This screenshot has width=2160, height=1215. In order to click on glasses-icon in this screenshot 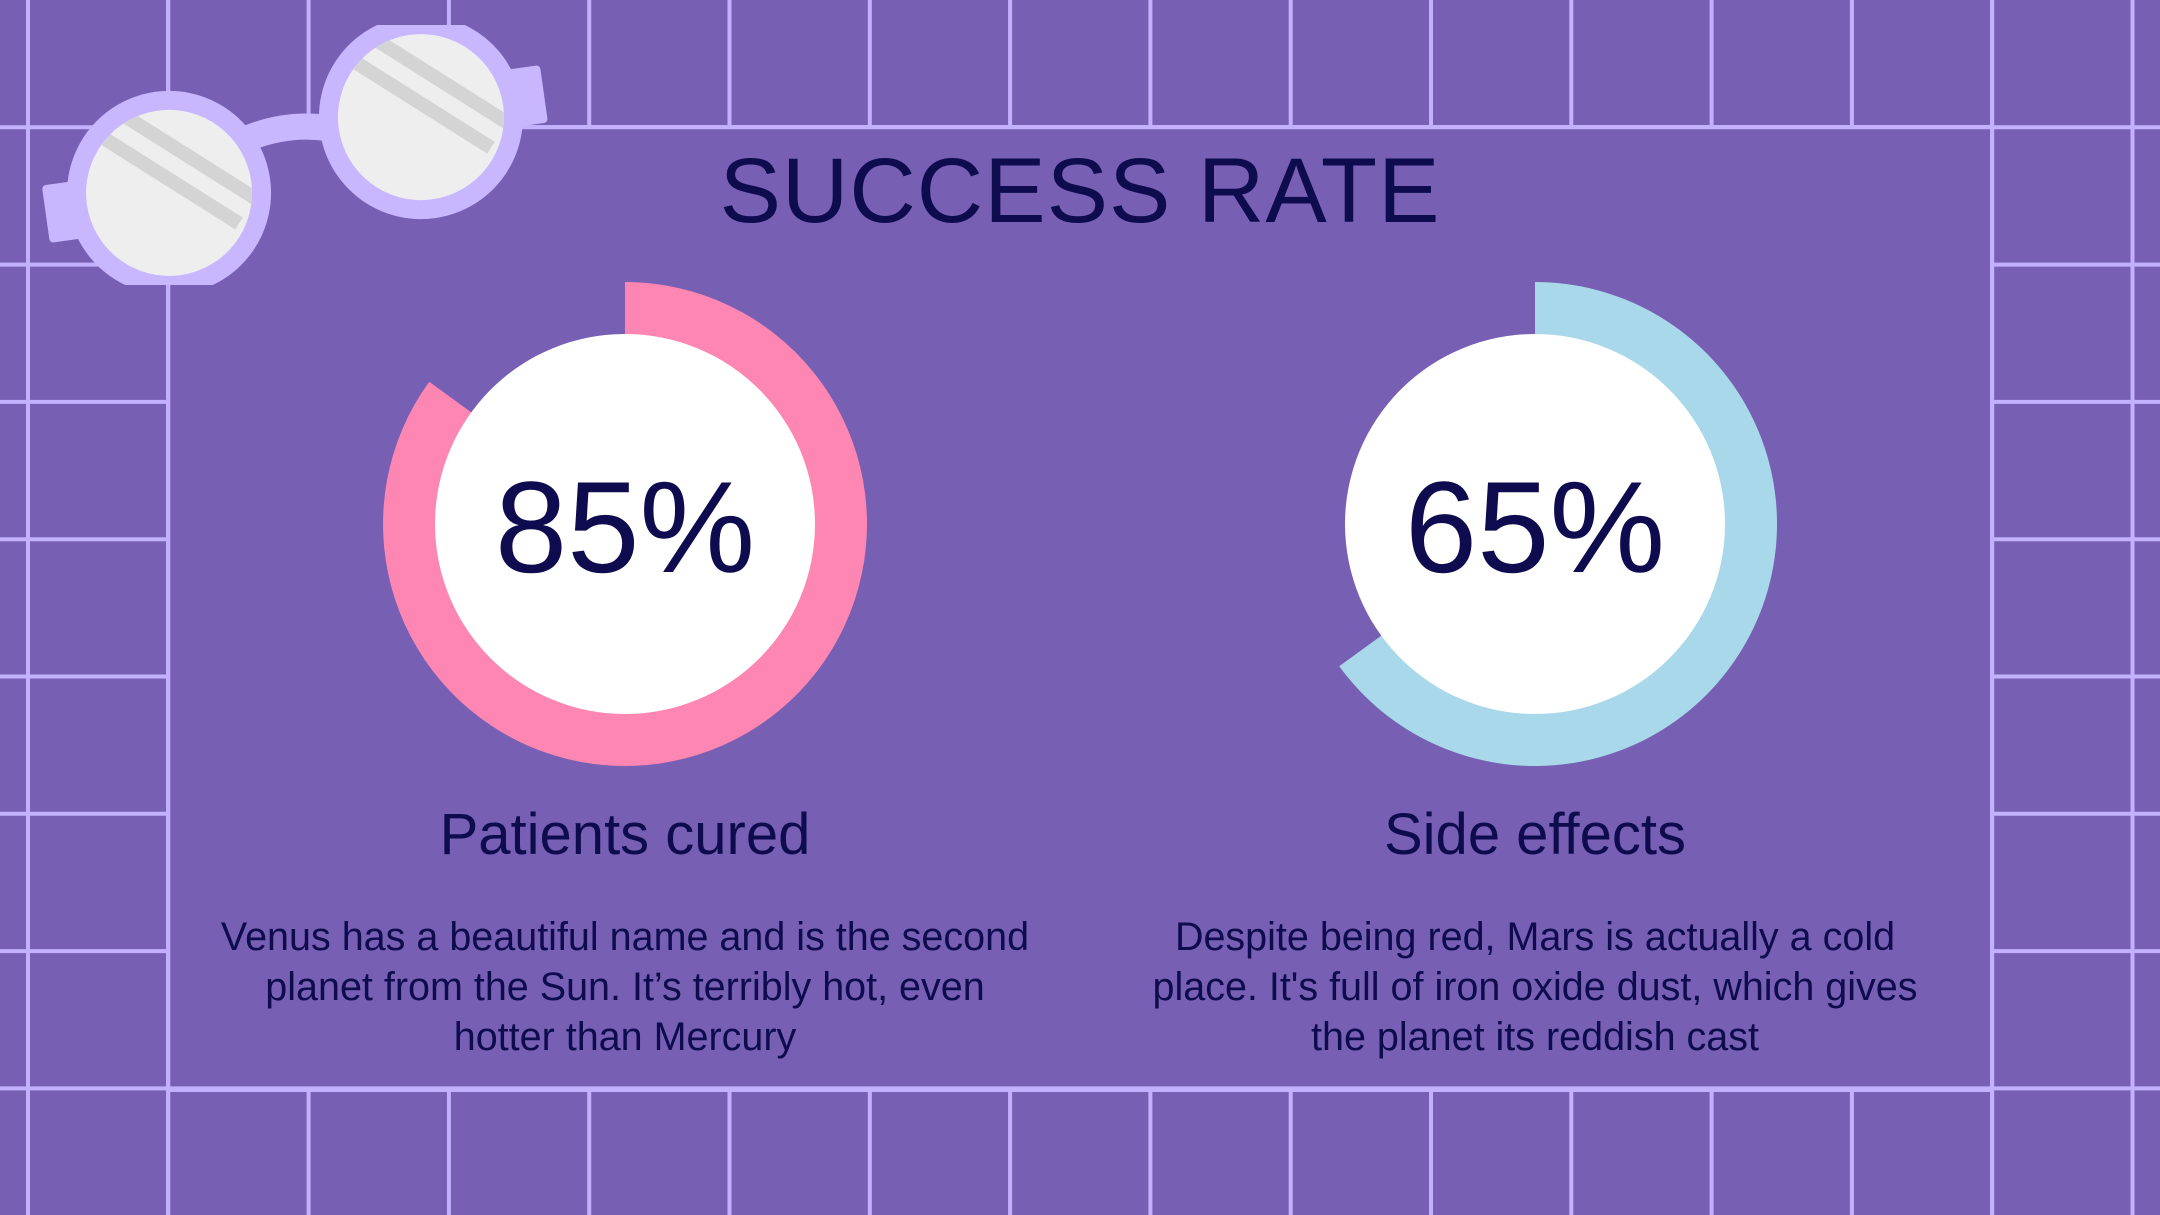, I will do `click(295, 155)`.